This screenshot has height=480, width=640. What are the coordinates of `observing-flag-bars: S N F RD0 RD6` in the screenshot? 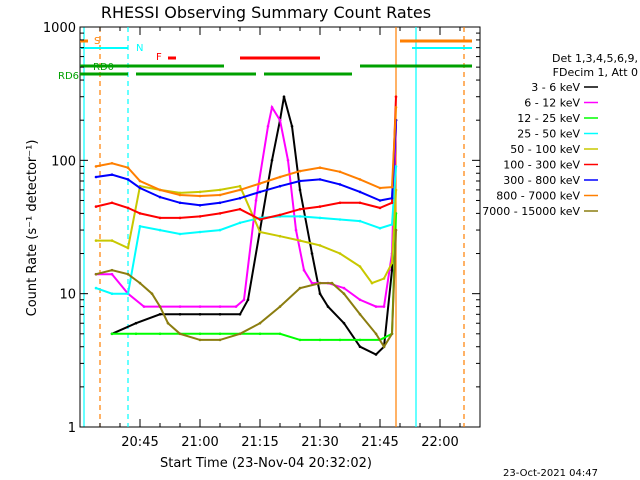 It's located at (265, 59).